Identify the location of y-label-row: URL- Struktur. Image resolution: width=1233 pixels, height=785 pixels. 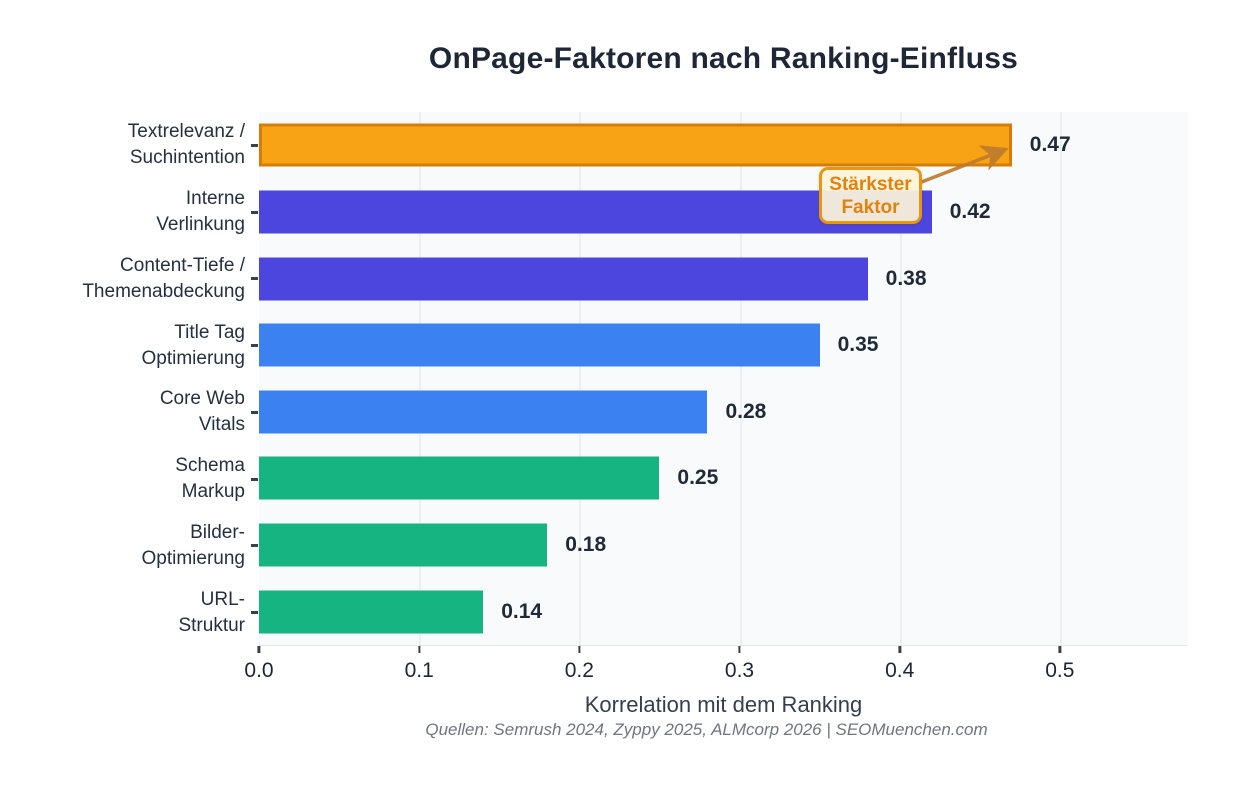
(129, 612).